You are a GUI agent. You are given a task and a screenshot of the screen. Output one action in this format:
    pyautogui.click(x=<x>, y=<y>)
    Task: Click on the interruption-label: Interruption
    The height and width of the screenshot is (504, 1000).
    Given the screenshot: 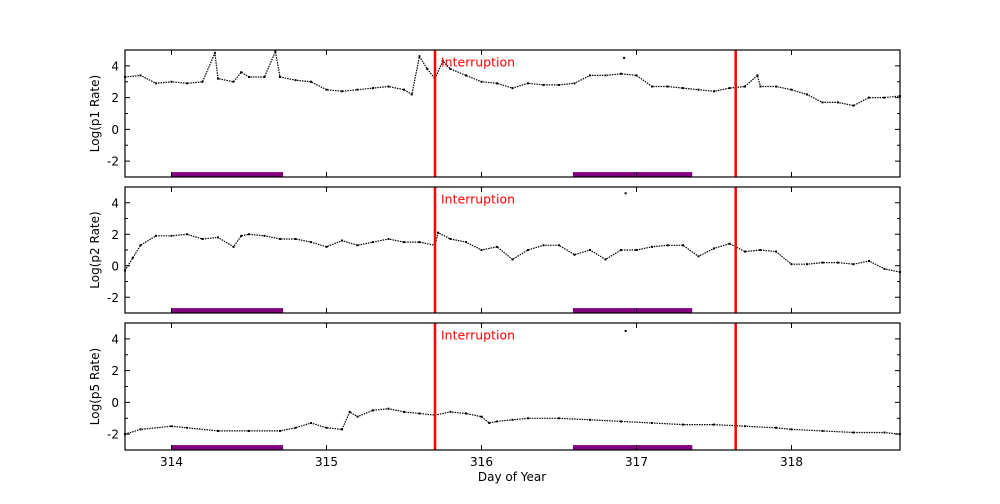 What is the action you would take?
    pyautogui.click(x=478, y=335)
    